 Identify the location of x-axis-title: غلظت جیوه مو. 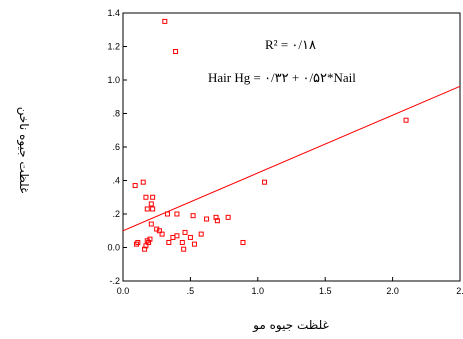
(290, 325).